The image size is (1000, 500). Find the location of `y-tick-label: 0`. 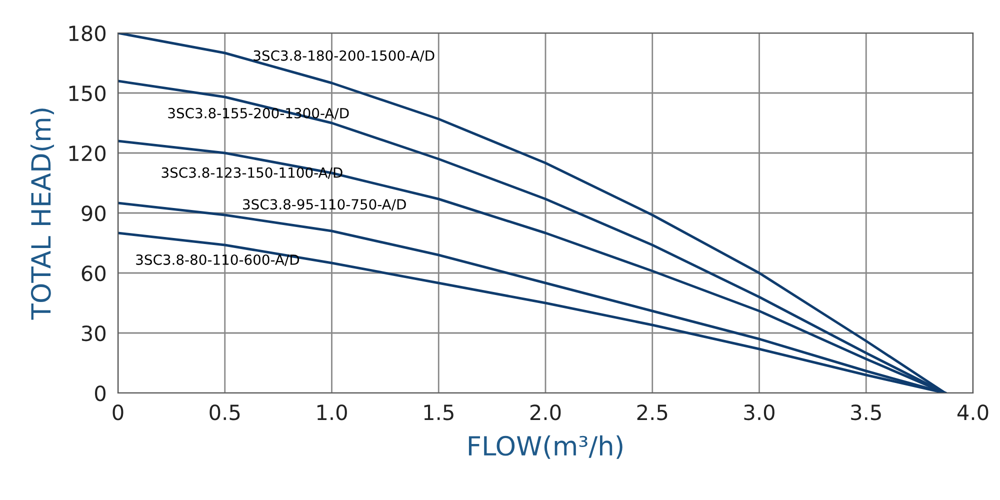

y-tick-label: 0 is located at coordinates (100, 393).